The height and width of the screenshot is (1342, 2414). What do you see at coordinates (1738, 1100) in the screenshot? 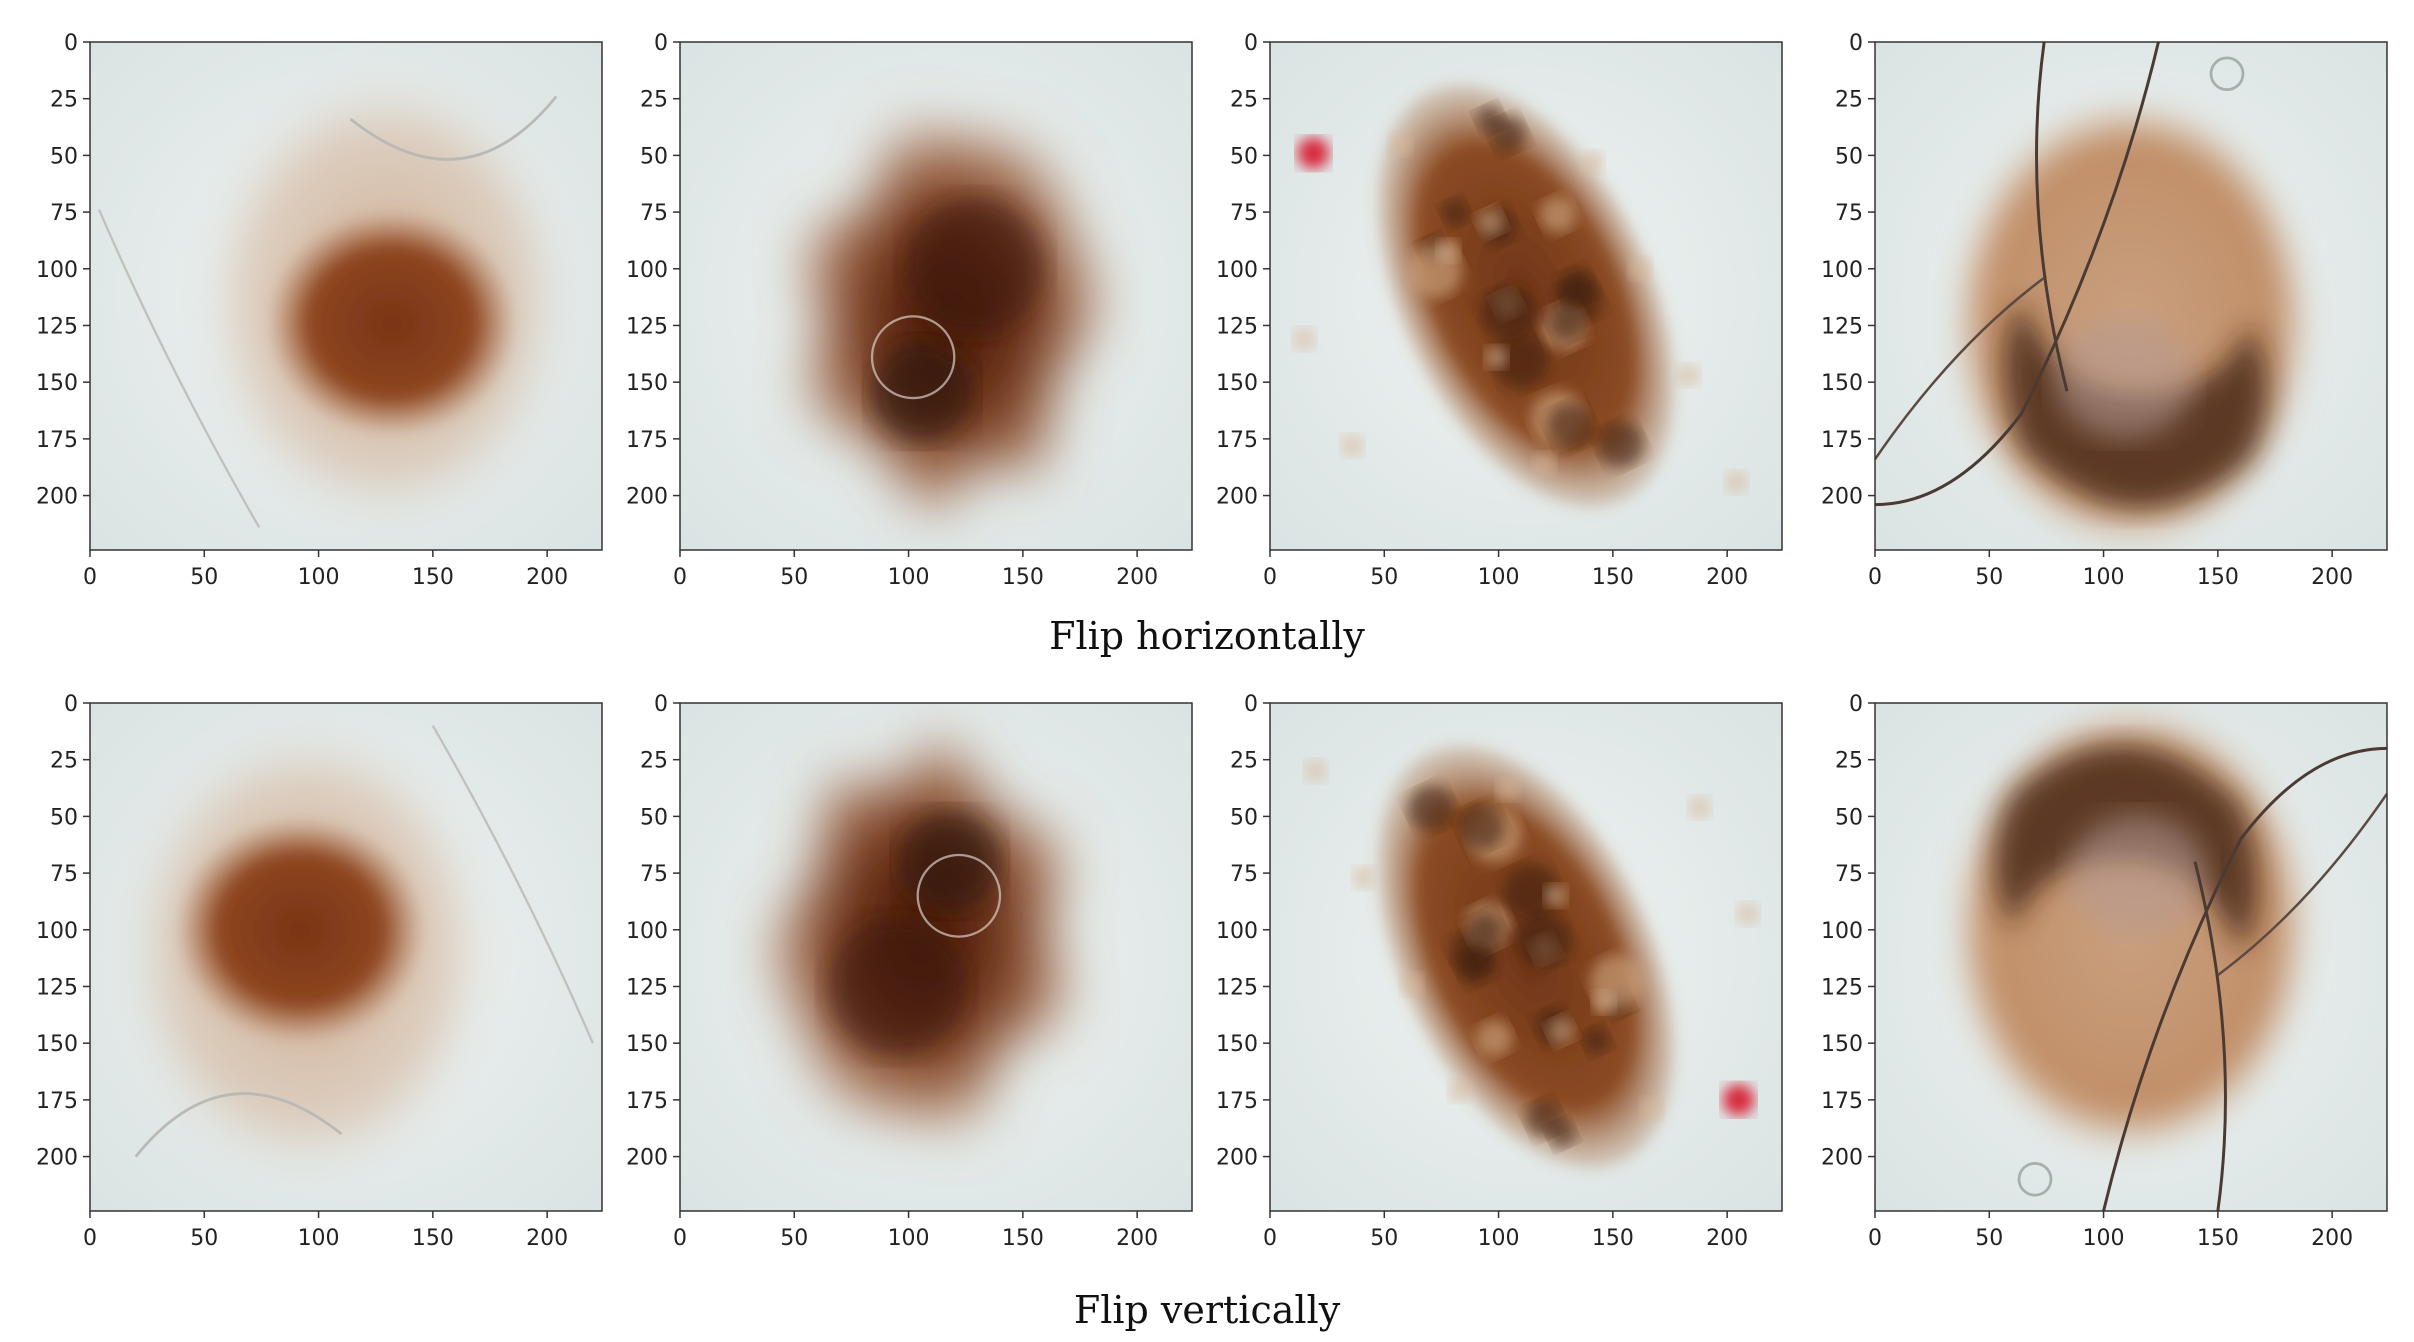
I see `red-marker-dot` at bounding box center [1738, 1100].